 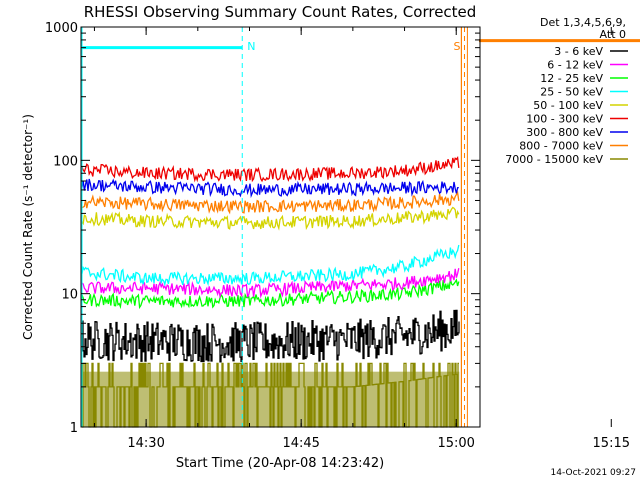 I want to click on x-tick-label: 15:15, so click(x=611, y=443).